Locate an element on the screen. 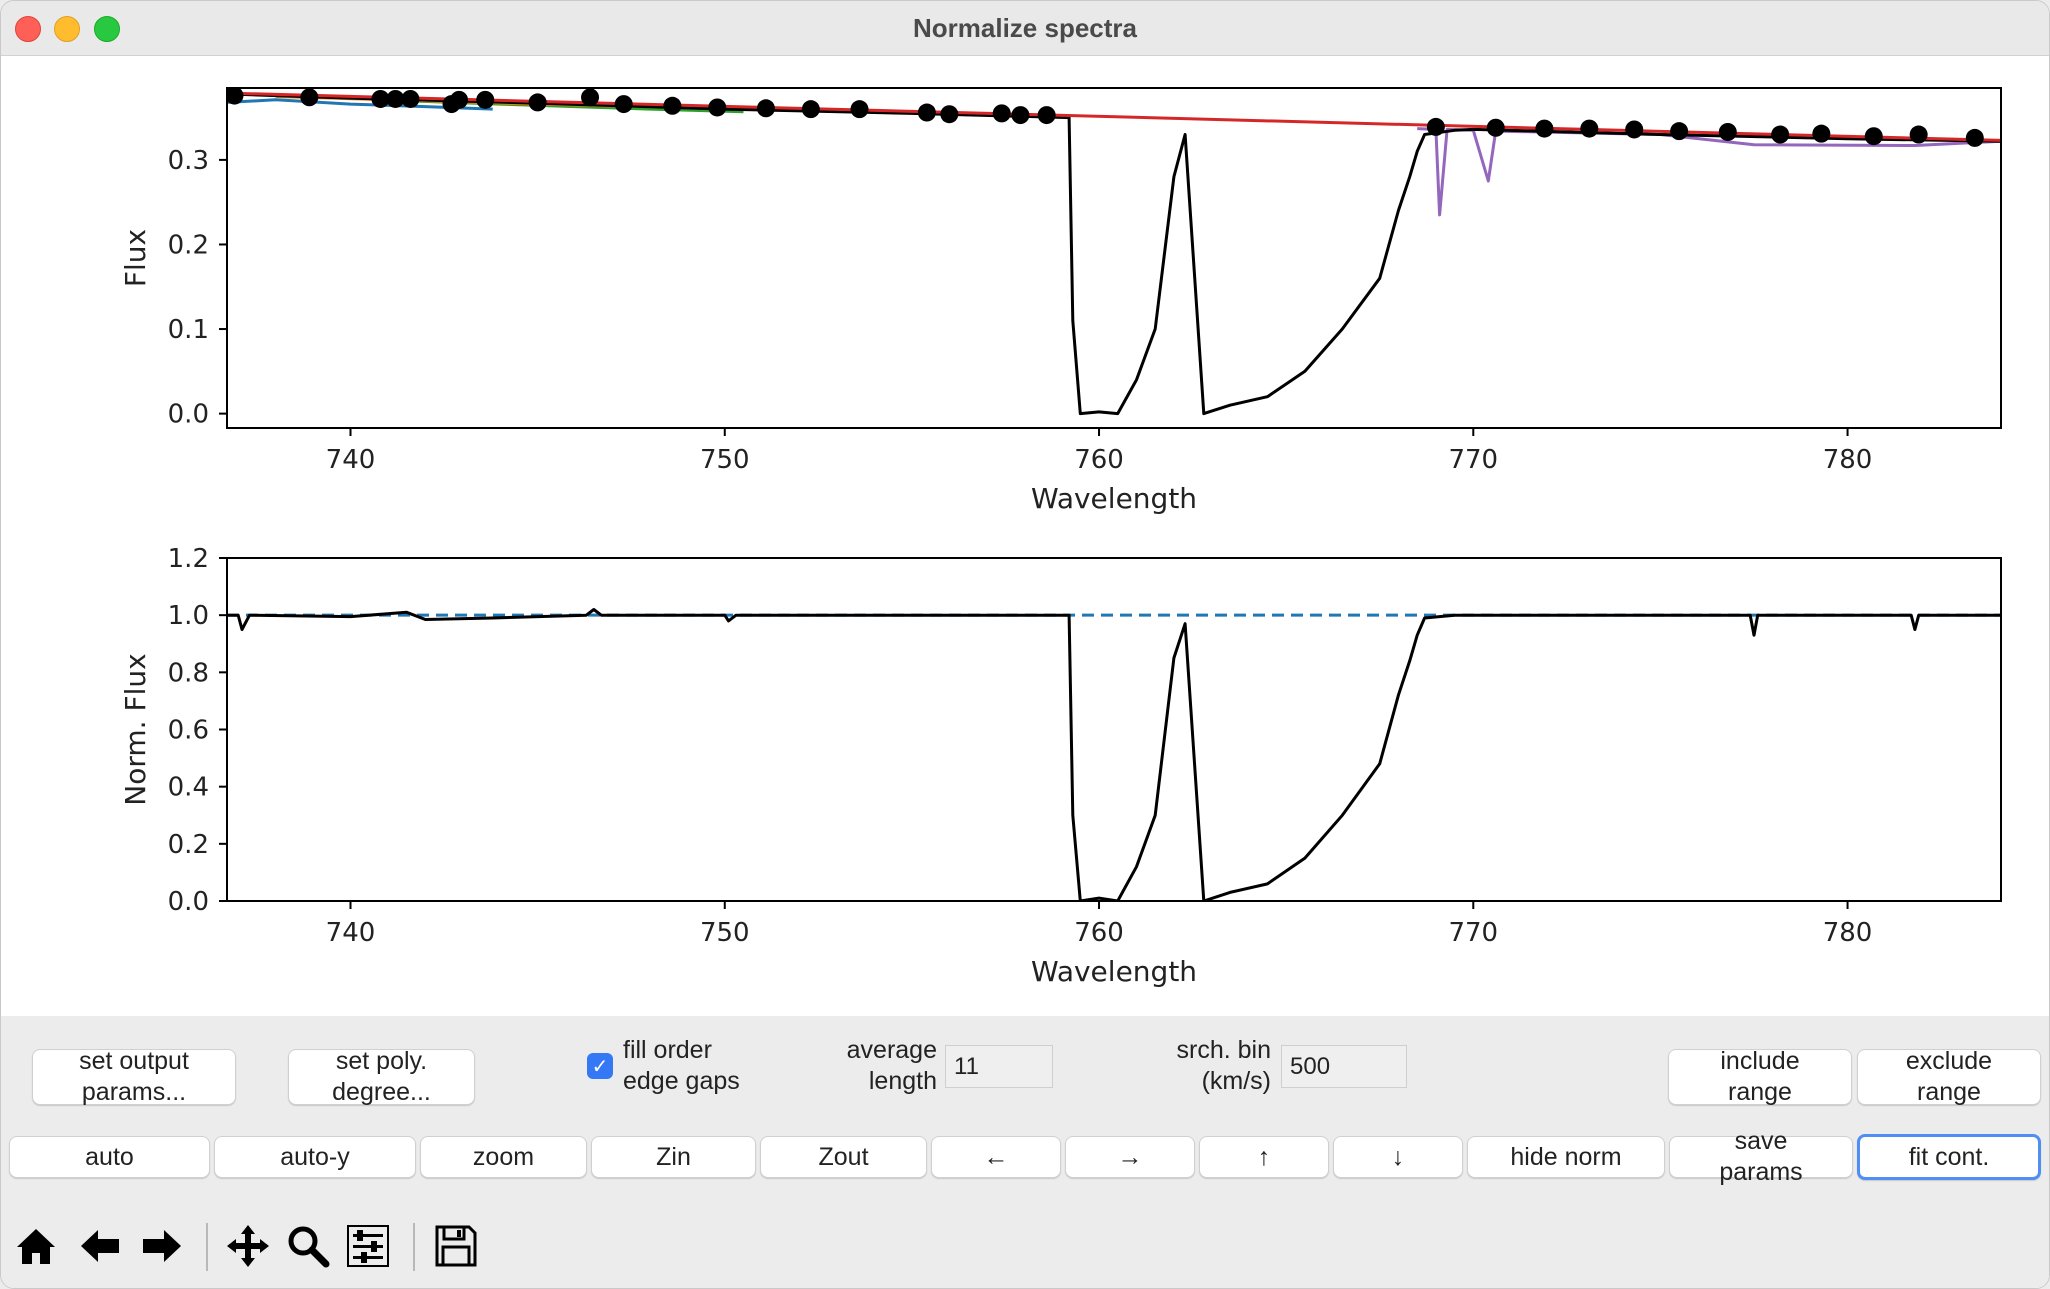 The width and height of the screenshot is (2050, 1289). auto-button: auto is located at coordinates (109, 1157).